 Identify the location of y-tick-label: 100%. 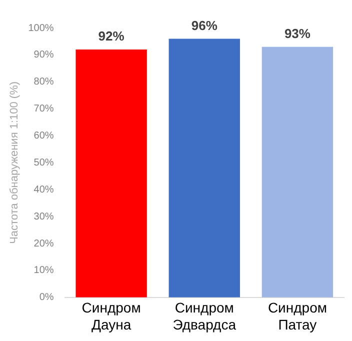
(41, 28).